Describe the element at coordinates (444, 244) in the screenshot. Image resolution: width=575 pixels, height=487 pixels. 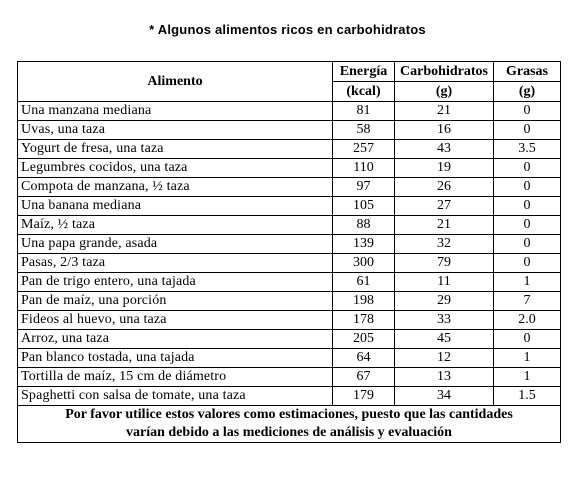
I see `cell-carb: 32` at that location.